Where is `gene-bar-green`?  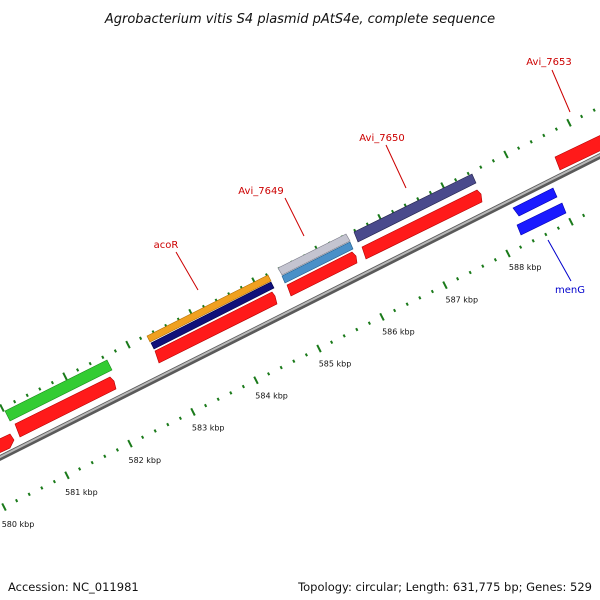 gene-bar-green is located at coordinates (58, 390).